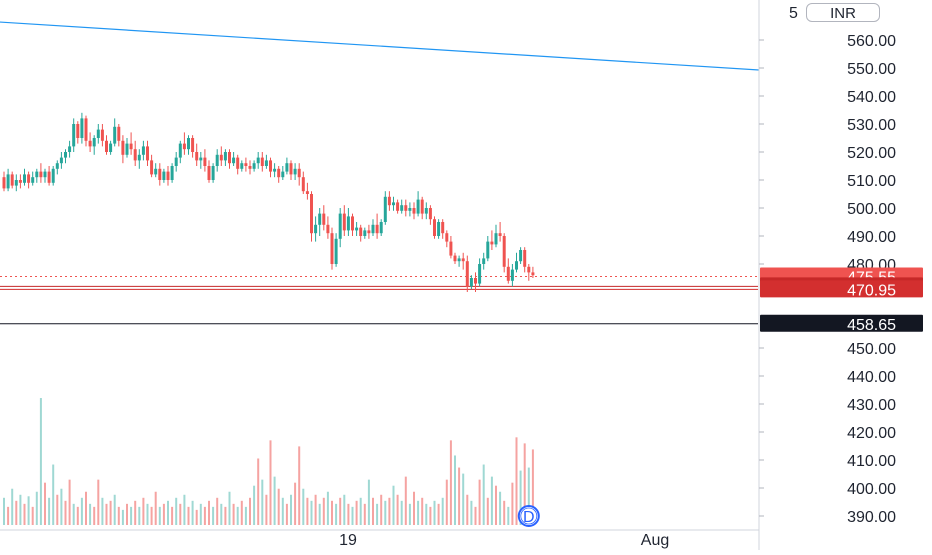 Image resolution: width=932 pixels, height=555 pixels. I want to click on dividend-marker, so click(528, 516).